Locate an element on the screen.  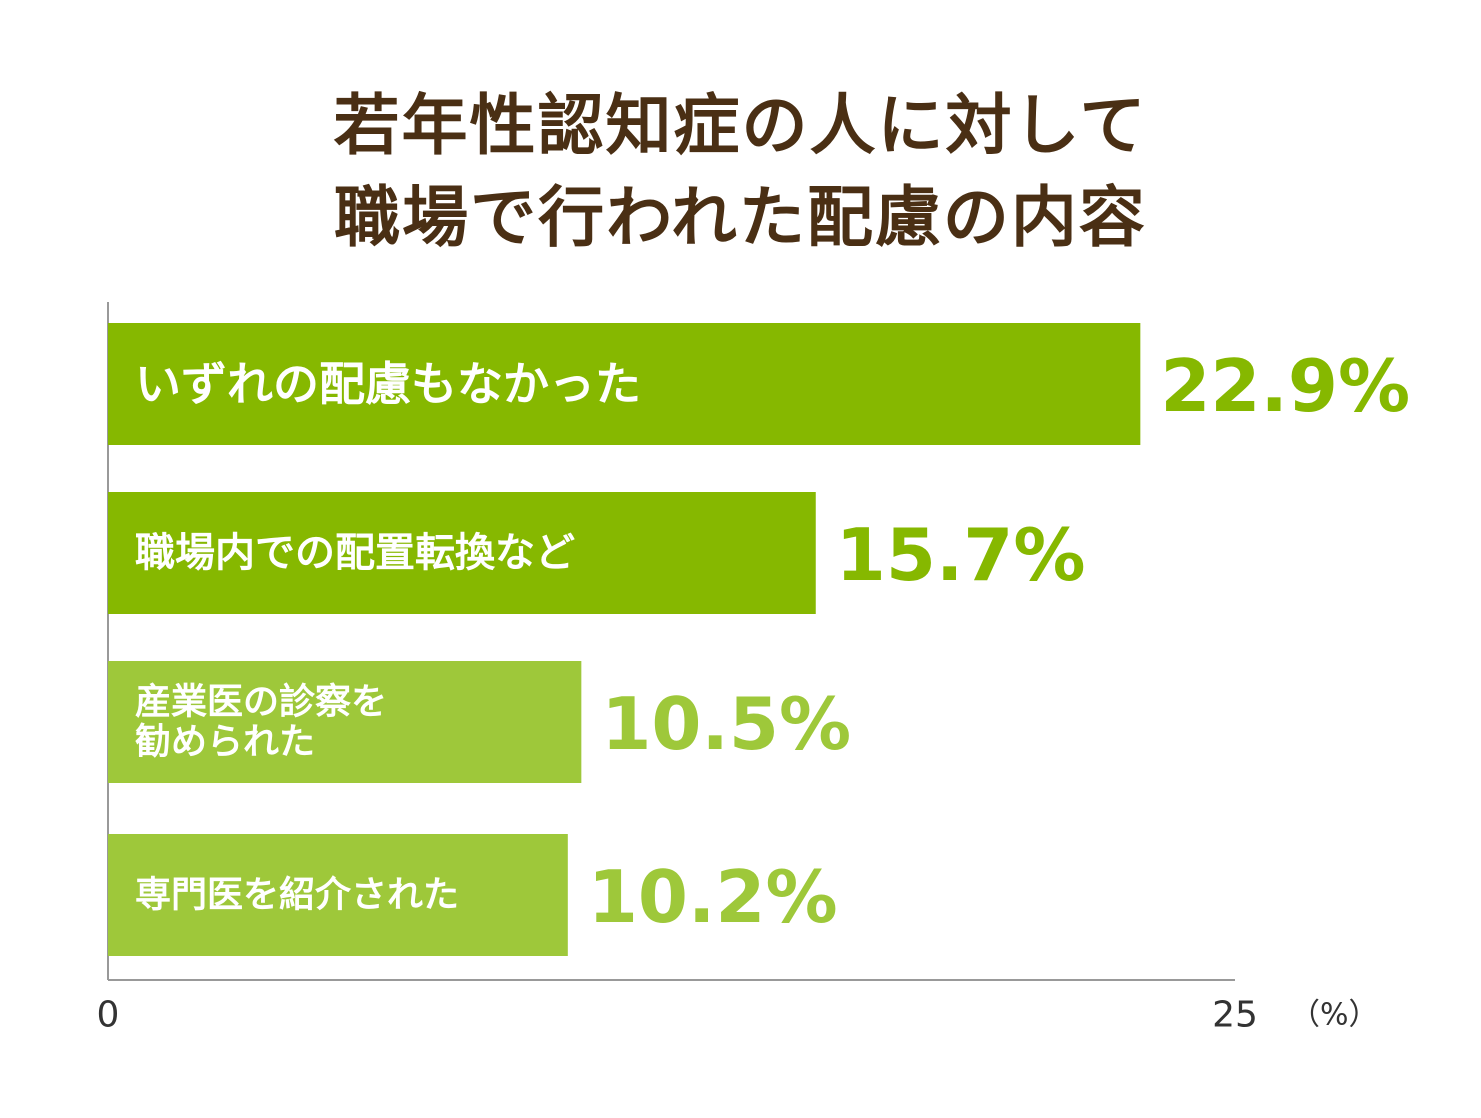
chart-title-line-2: 職場で行われた配慮の内容 is located at coordinates (740, 217).